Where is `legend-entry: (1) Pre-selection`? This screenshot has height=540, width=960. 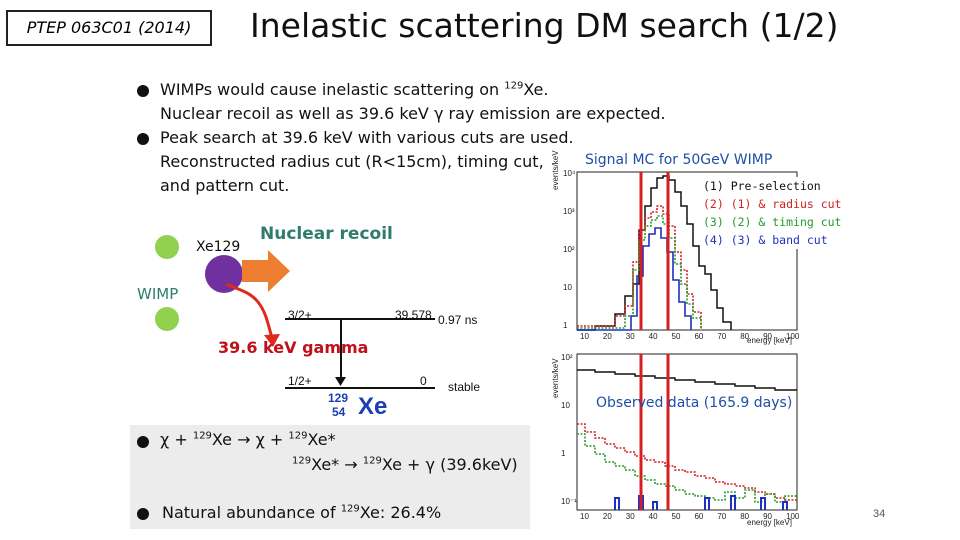
legend-entry: (1) Pre-selection is located at coordinates (766, 186).